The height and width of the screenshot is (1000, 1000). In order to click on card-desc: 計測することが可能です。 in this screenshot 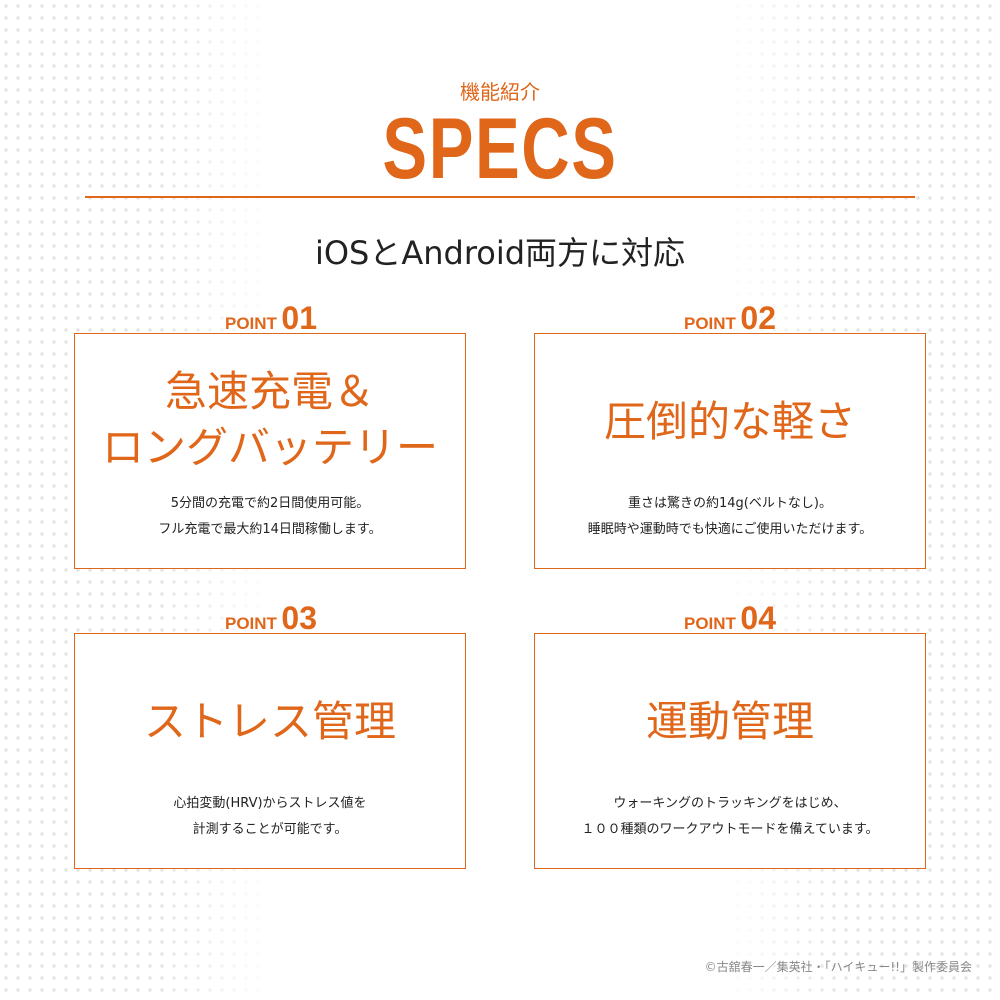, I will do `click(270, 829)`.